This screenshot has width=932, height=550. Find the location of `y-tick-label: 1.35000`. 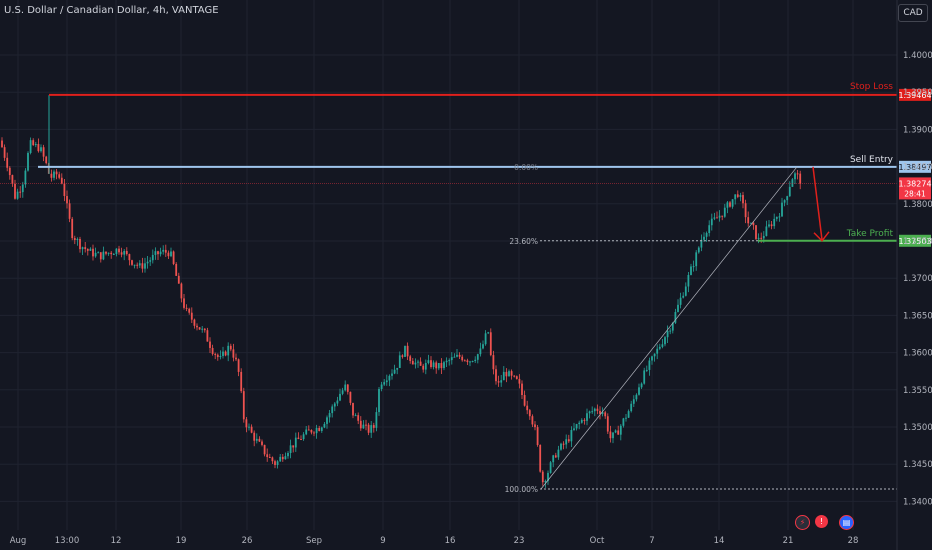

y-tick-label: 1.35000 is located at coordinates (917, 428).